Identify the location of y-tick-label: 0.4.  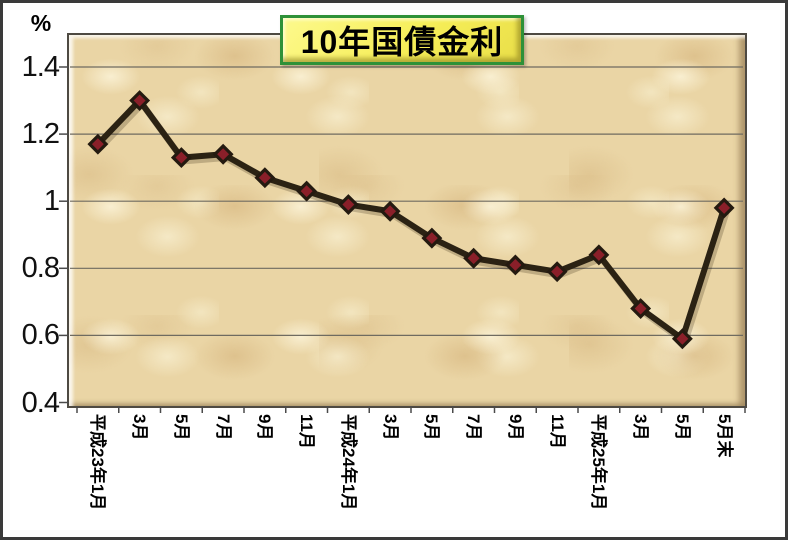
(40, 402).